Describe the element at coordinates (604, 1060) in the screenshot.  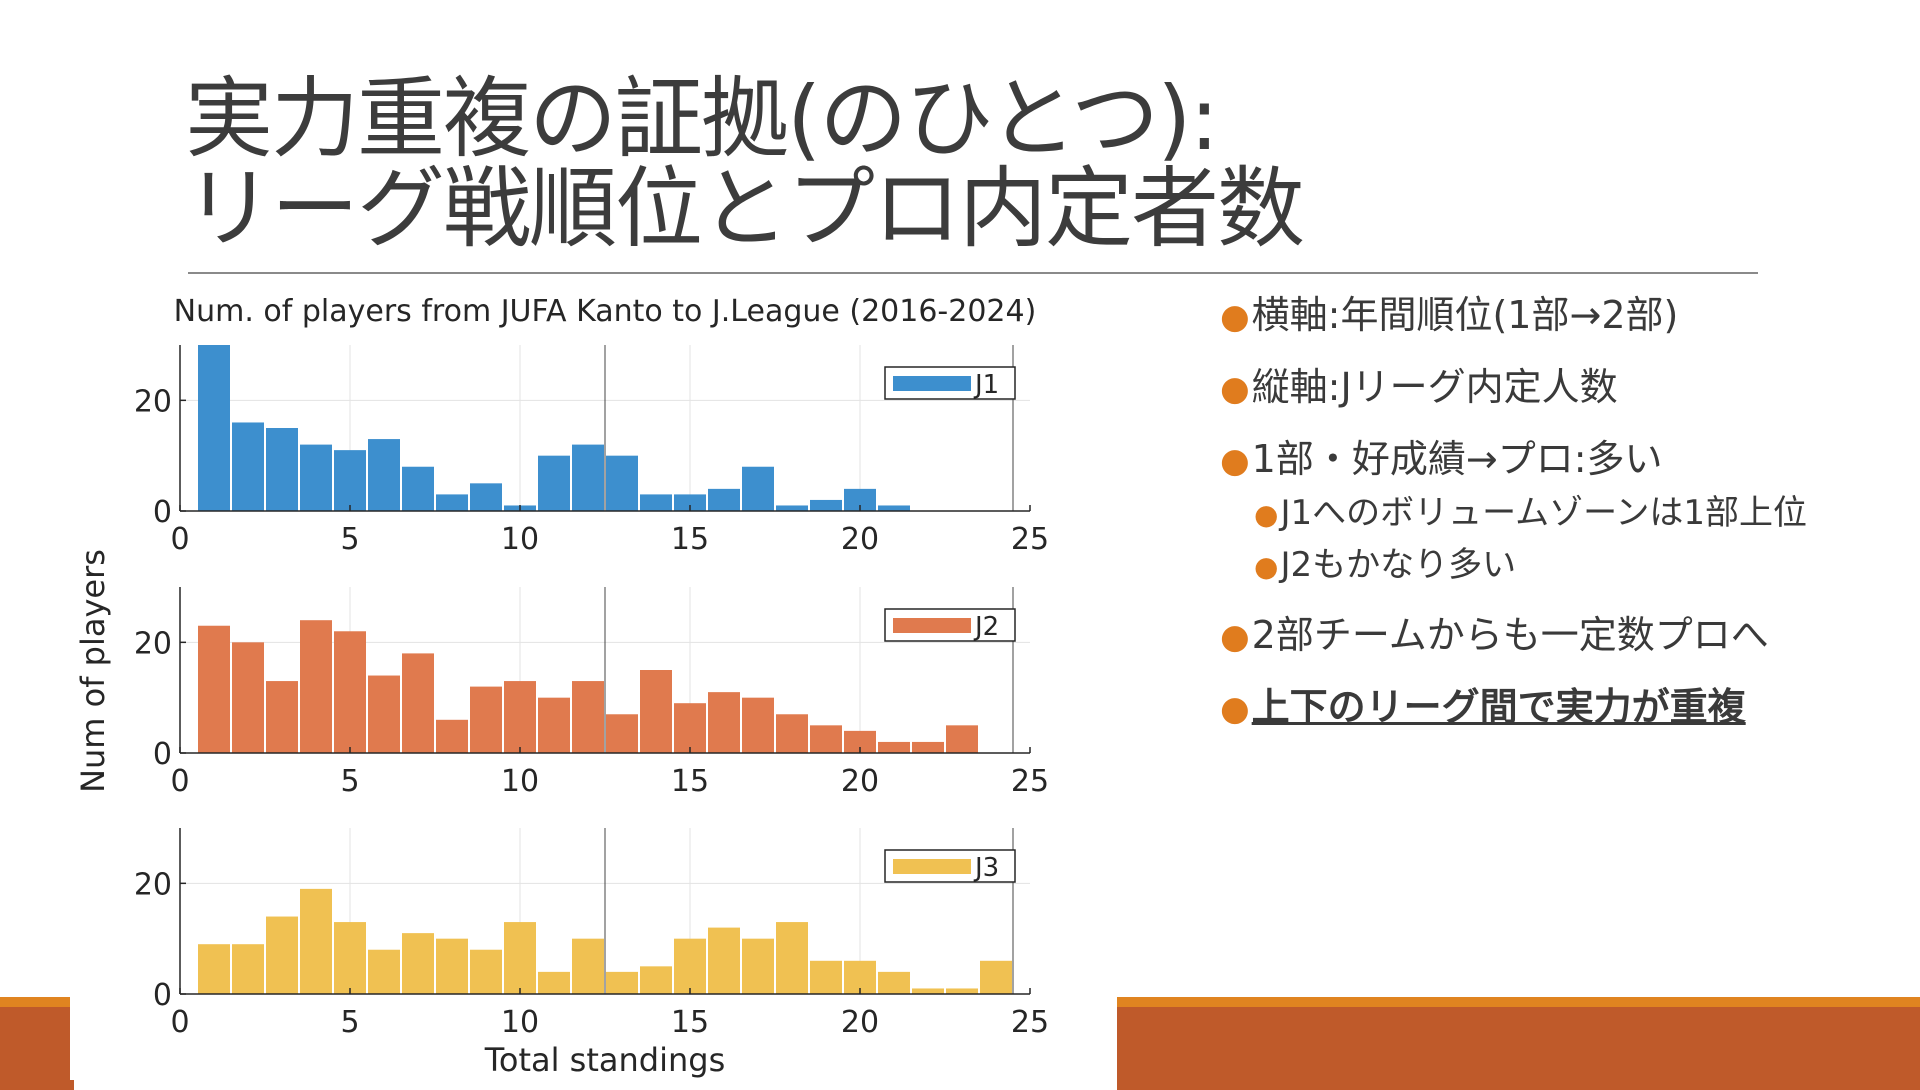
I see `x-axis-label: Total standings` at that location.